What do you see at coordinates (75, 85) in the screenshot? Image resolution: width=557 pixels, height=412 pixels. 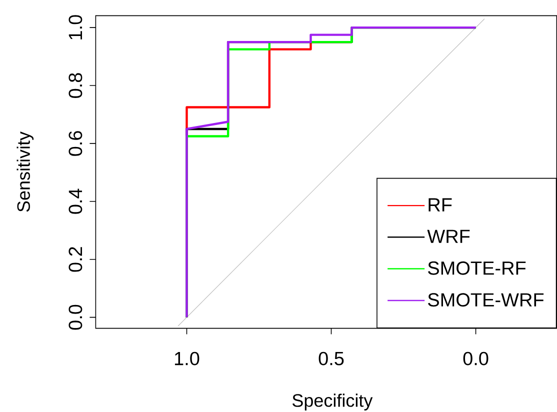 I see `y-tick-label: 0.8` at bounding box center [75, 85].